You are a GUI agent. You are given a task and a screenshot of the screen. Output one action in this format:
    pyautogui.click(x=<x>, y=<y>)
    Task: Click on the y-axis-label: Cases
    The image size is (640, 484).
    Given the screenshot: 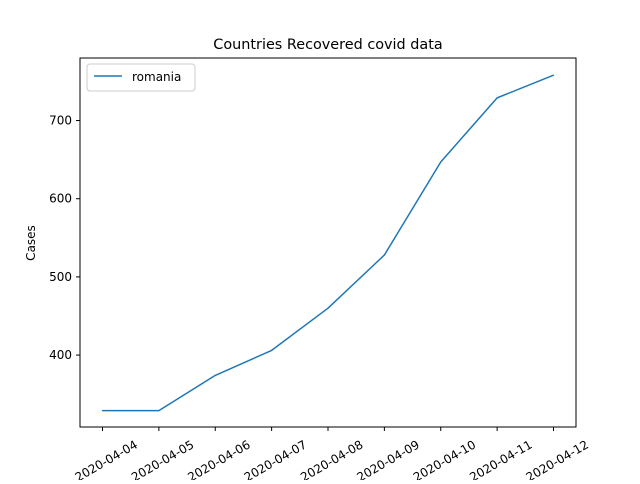 What is the action you would take?
    pyautogui.click(x=31, y=243)
    